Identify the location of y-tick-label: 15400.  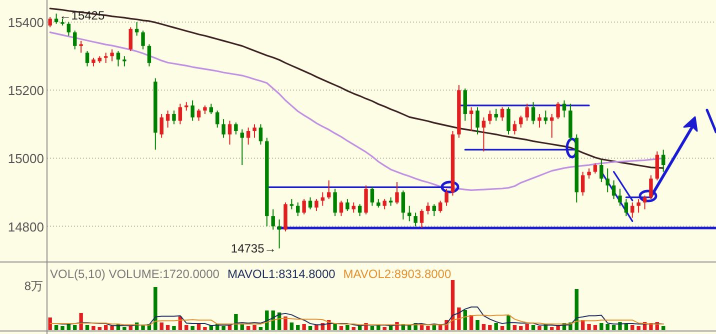
(26, 22).